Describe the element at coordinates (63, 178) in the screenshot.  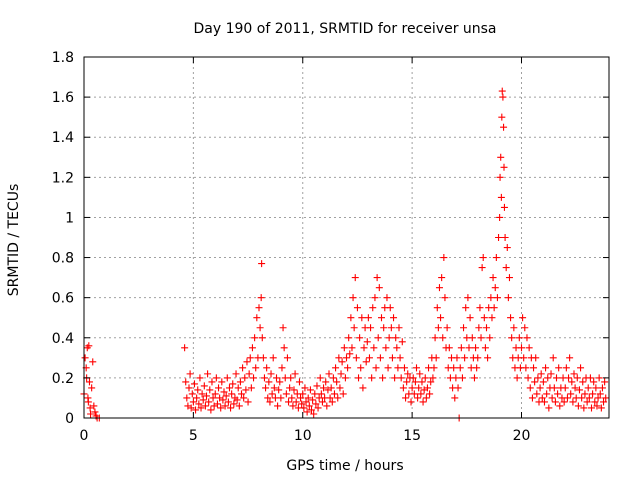
I see `y-tick-label: 1.2` at that location.